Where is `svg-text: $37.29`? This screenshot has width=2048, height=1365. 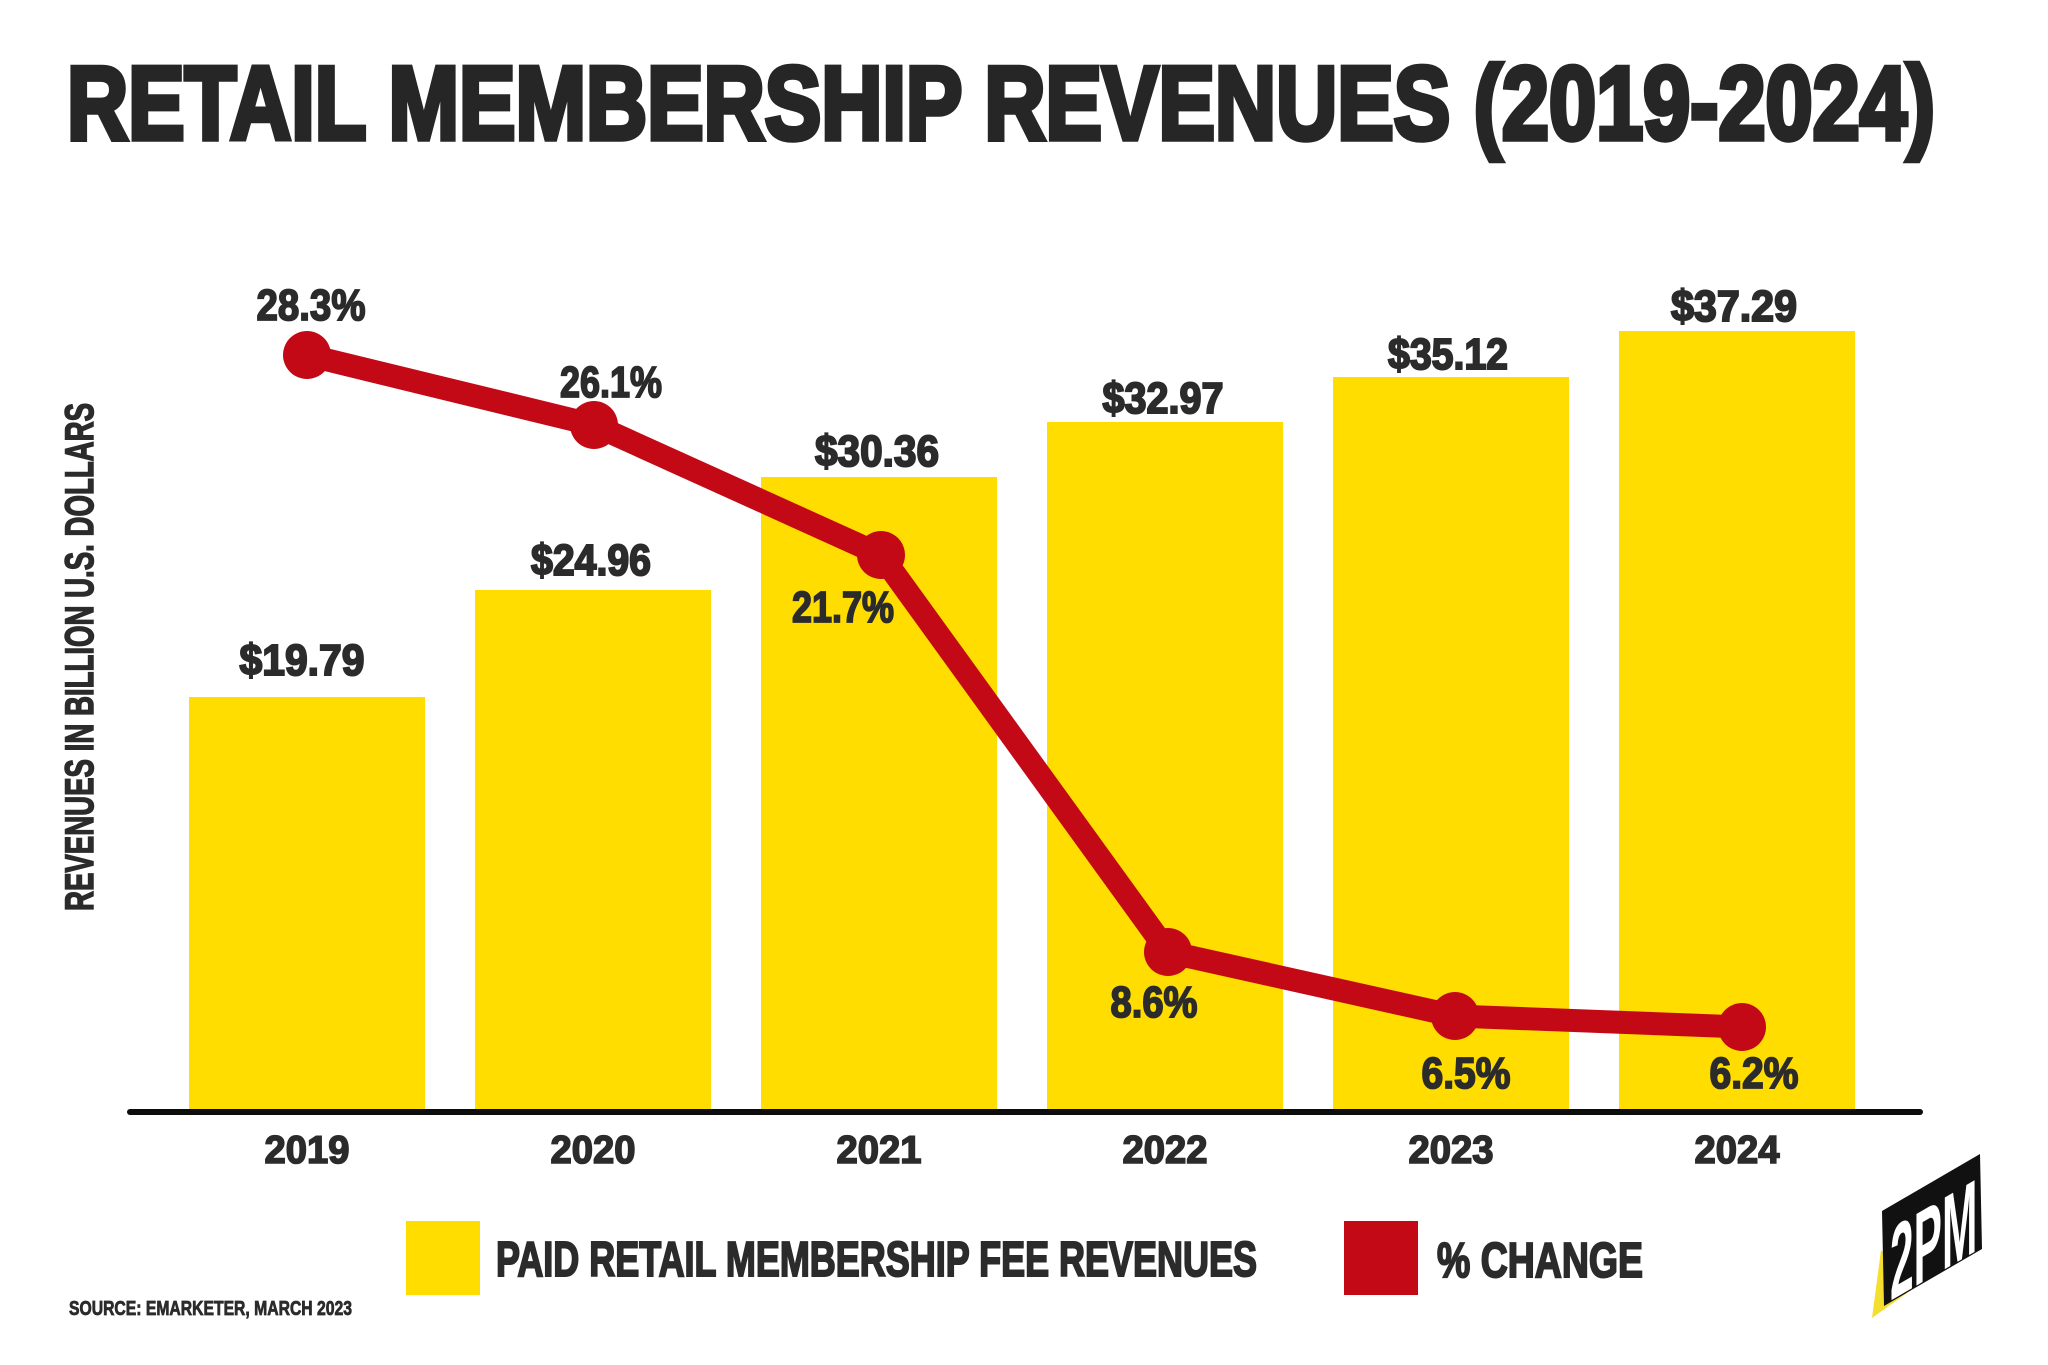
svg-text: $37.29 is located at coordinates (1734, 306).